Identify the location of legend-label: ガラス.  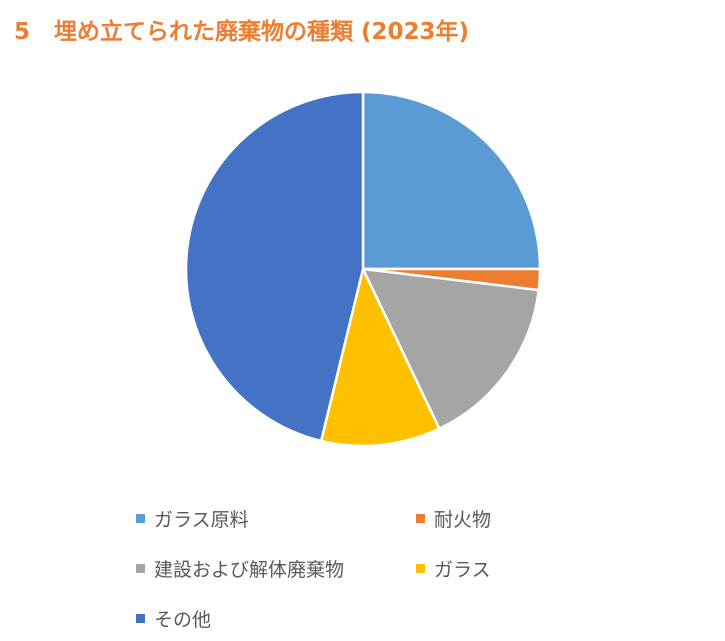
(462, 570).